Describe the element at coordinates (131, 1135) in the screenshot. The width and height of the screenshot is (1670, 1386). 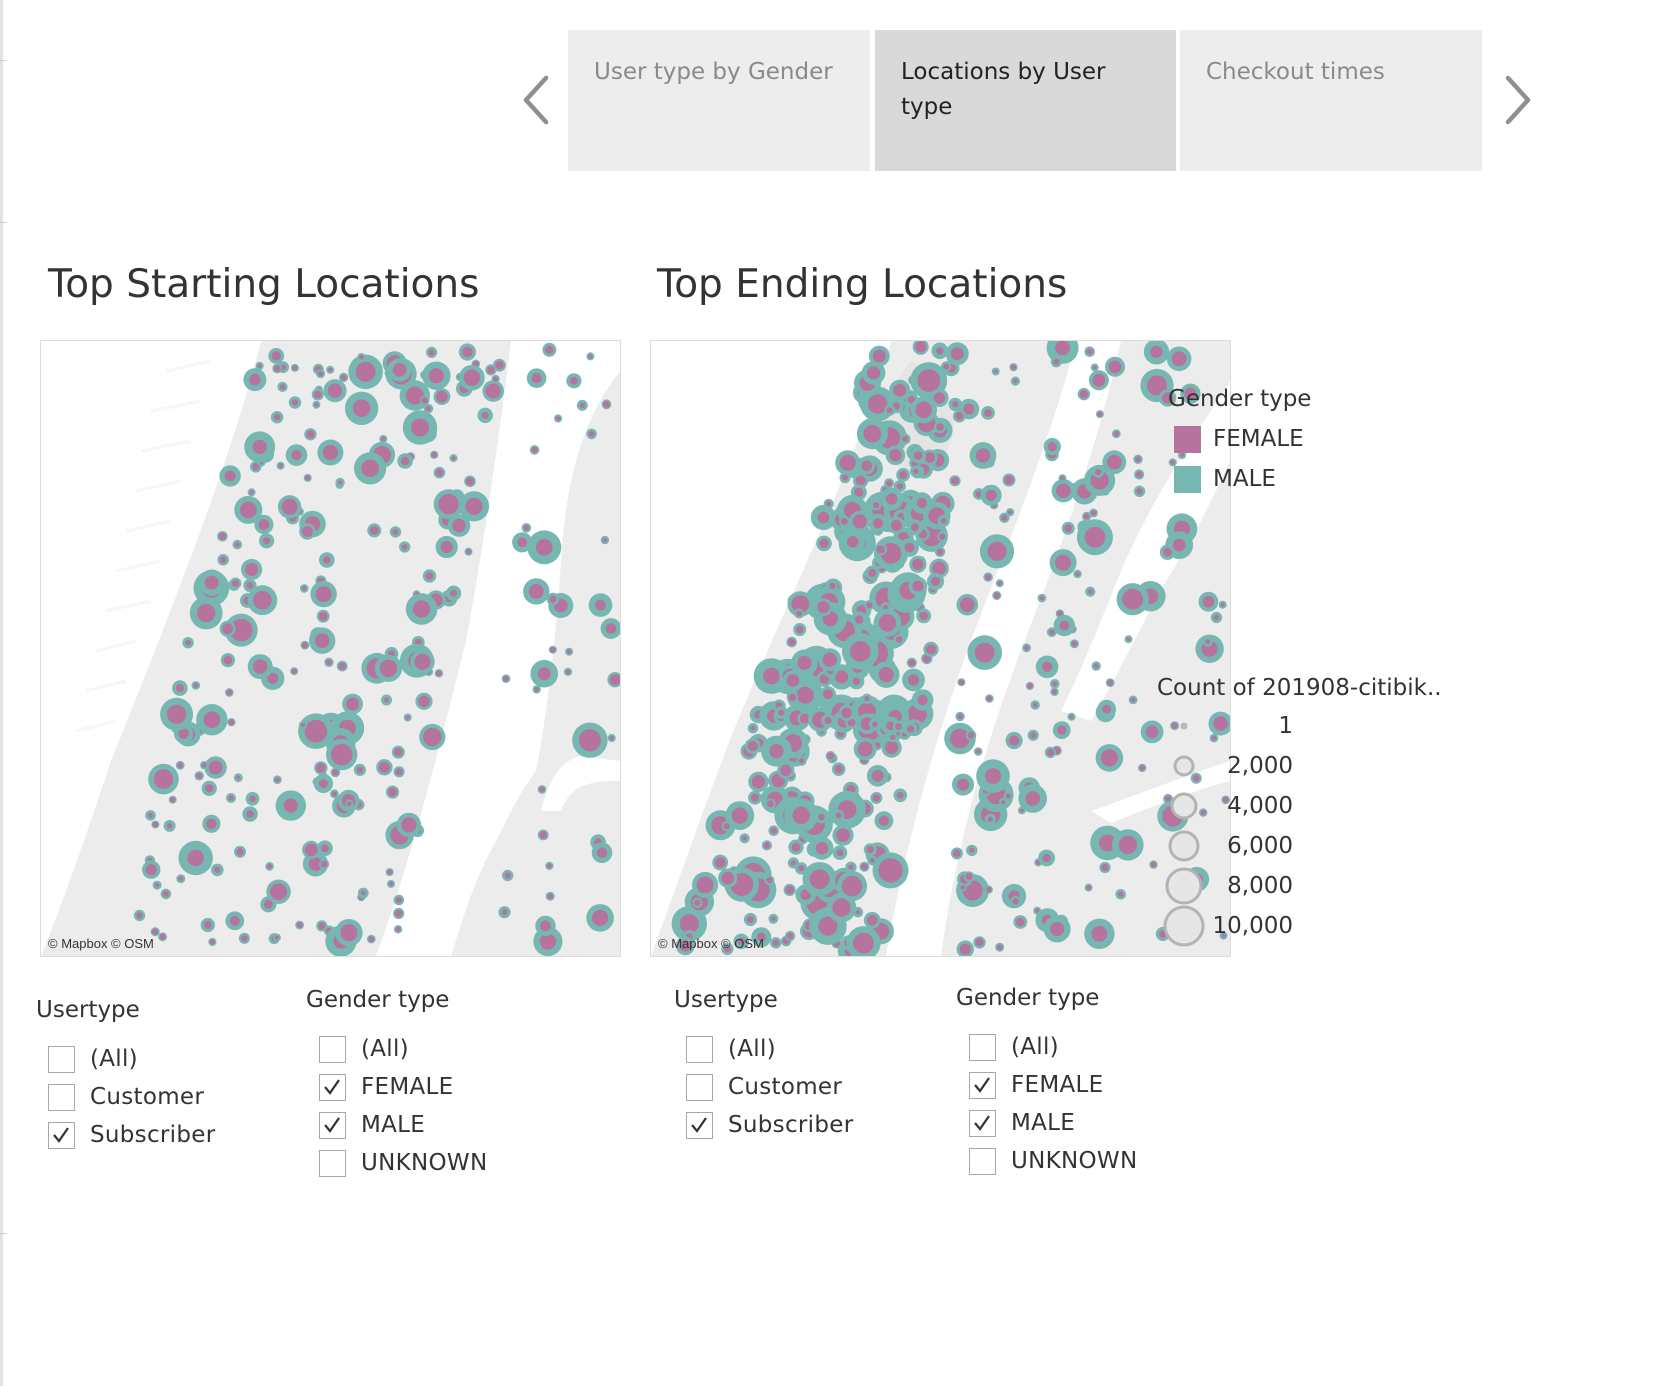
I see `filter-option-subscriber: Subscriber` at that location.